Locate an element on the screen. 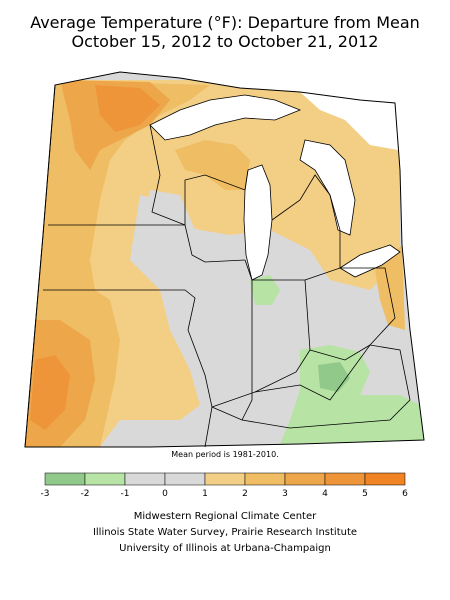 This screenshot has width=450, height=600. legend-tick-label: 4 is located at coordinates (325, 494).